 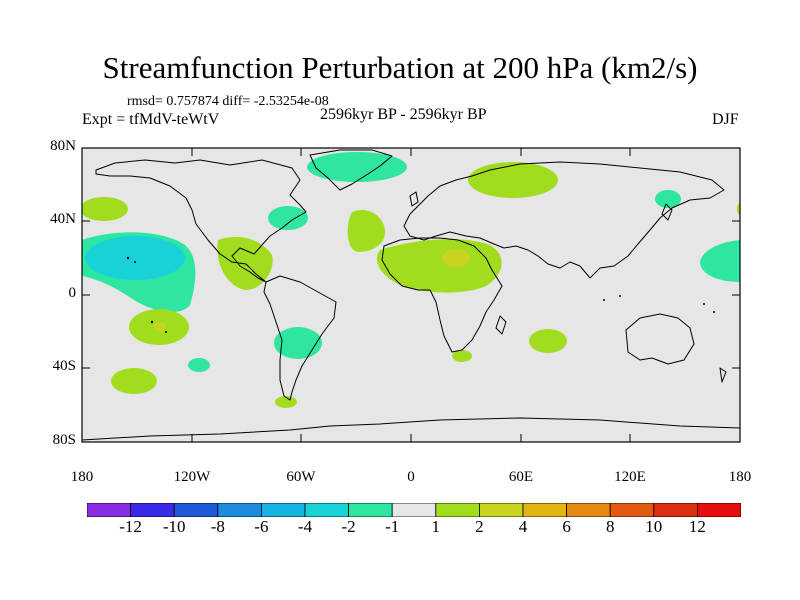 What do you see at coordinates (523, 526) in the screenshot?
I see `colorbar-label: 4` at bounding box center [523, 526].